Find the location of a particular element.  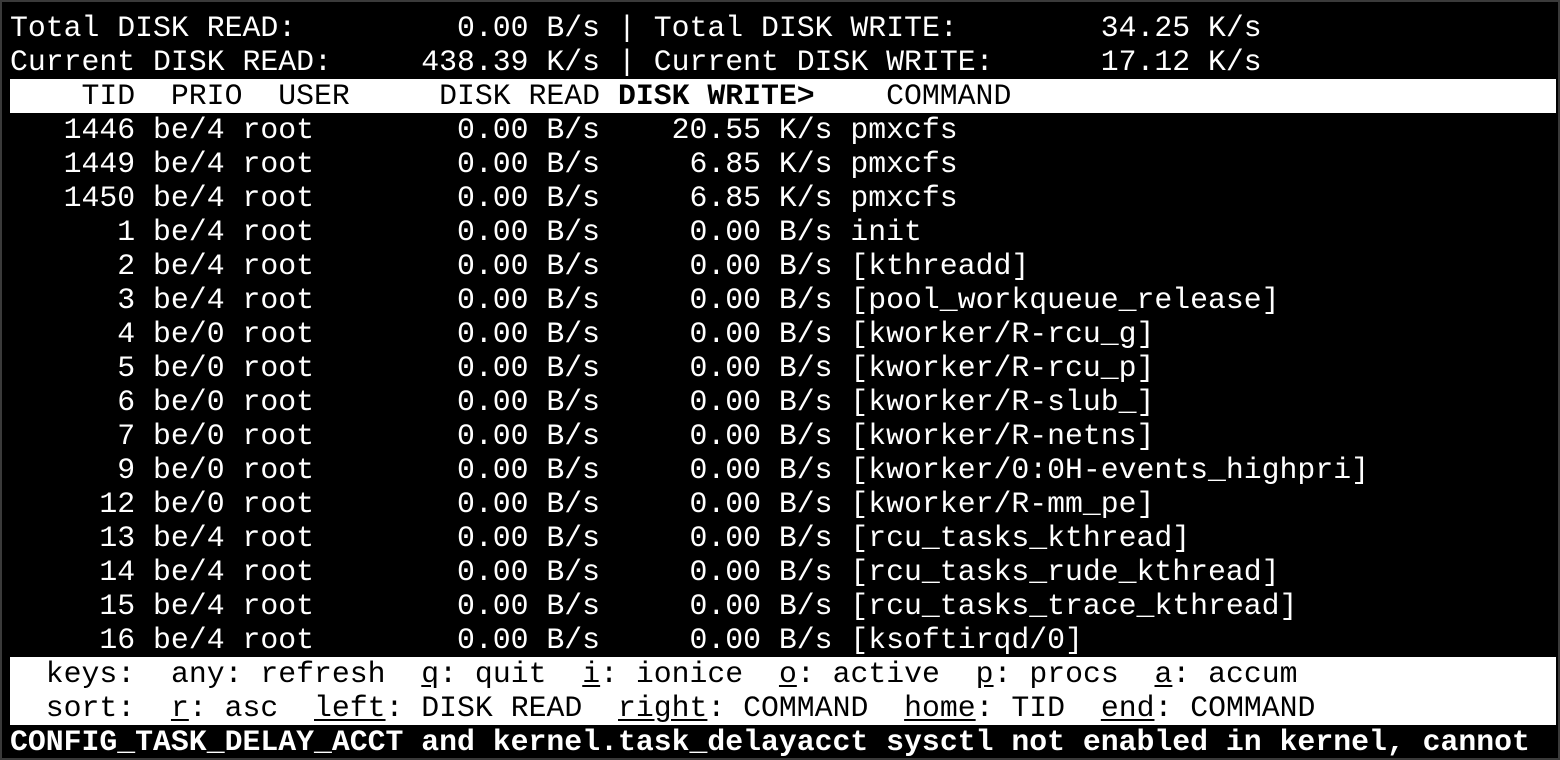

hotkey: i is located at coordinates (591, 674).